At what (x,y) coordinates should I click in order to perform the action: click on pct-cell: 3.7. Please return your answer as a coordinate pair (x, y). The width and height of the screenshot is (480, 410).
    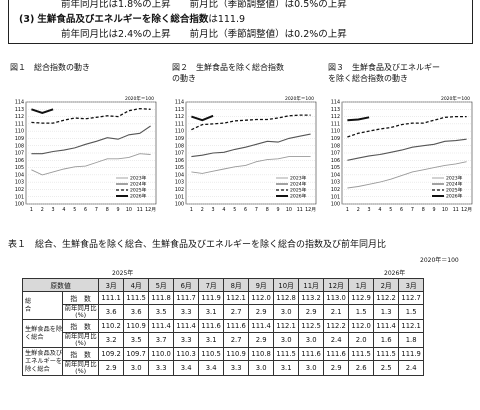
    Looking at the image, I should click on (161, 340).